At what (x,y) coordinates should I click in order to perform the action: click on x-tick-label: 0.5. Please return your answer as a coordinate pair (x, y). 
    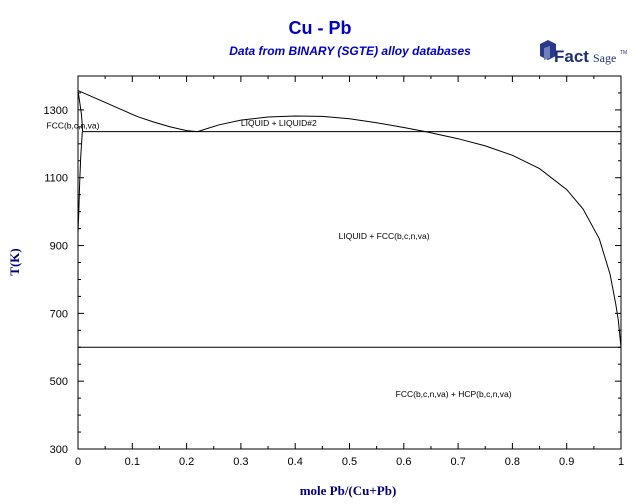
    Looking at the image, I should click on (349, 462).